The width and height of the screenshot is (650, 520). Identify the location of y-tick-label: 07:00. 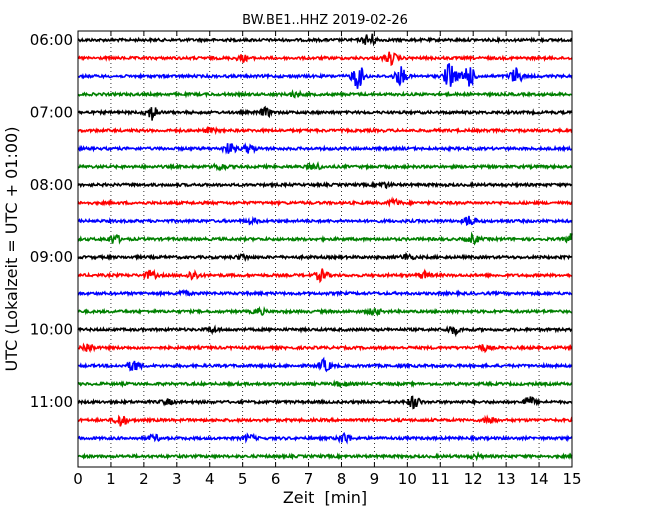
(51, 112).